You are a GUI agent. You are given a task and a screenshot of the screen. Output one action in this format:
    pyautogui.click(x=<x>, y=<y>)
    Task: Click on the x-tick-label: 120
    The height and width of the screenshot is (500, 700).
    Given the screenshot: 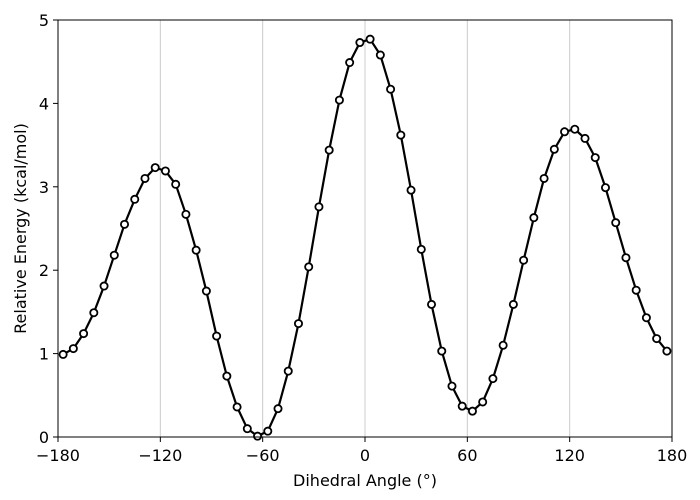 What is the action you would take?
    pyautogui.click(x=569, y=455)
    